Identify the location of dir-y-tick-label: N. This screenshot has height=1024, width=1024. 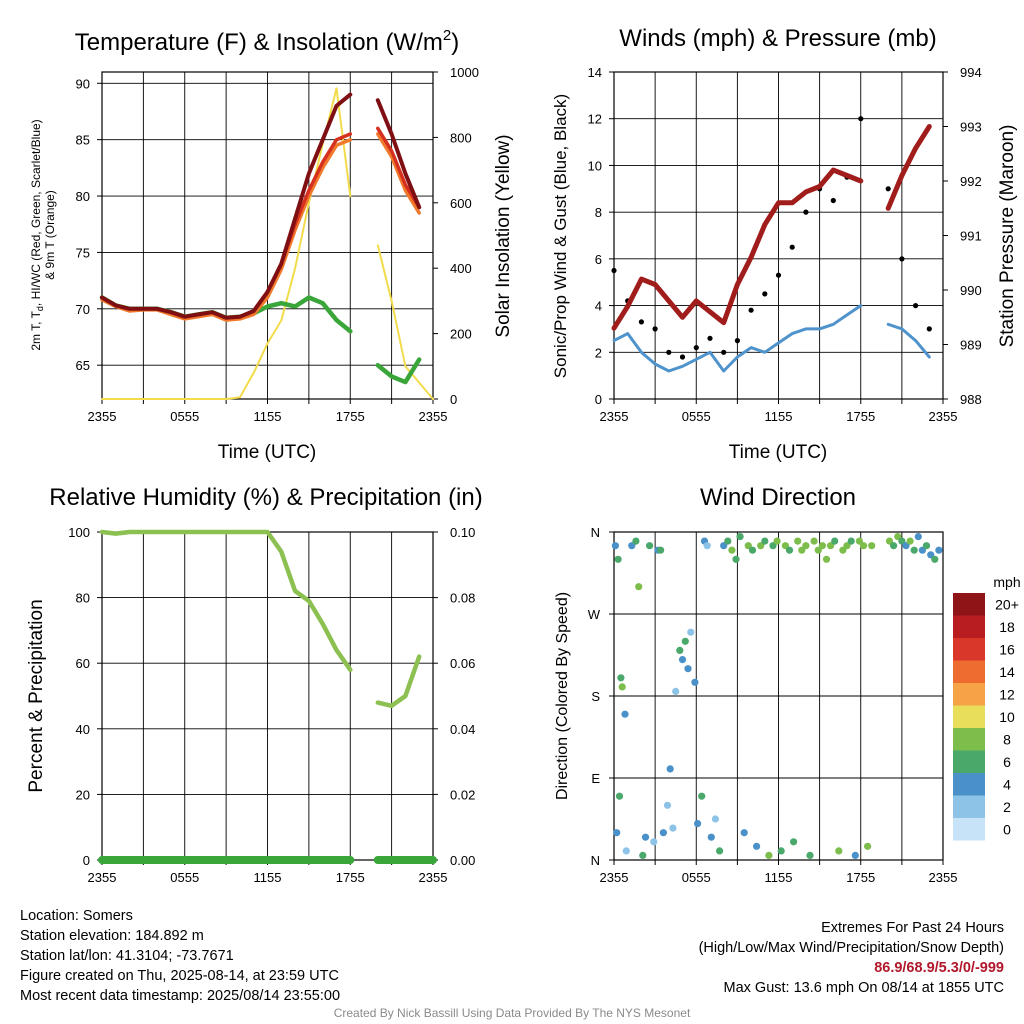
(595, 532).